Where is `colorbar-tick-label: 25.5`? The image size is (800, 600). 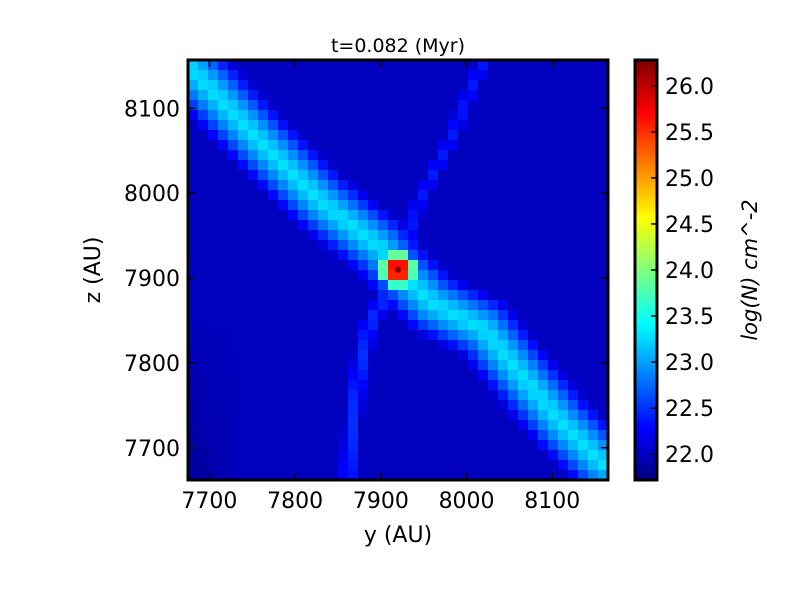
colorbar-tick-label: 25.5 is located at coordinates (689, 133).